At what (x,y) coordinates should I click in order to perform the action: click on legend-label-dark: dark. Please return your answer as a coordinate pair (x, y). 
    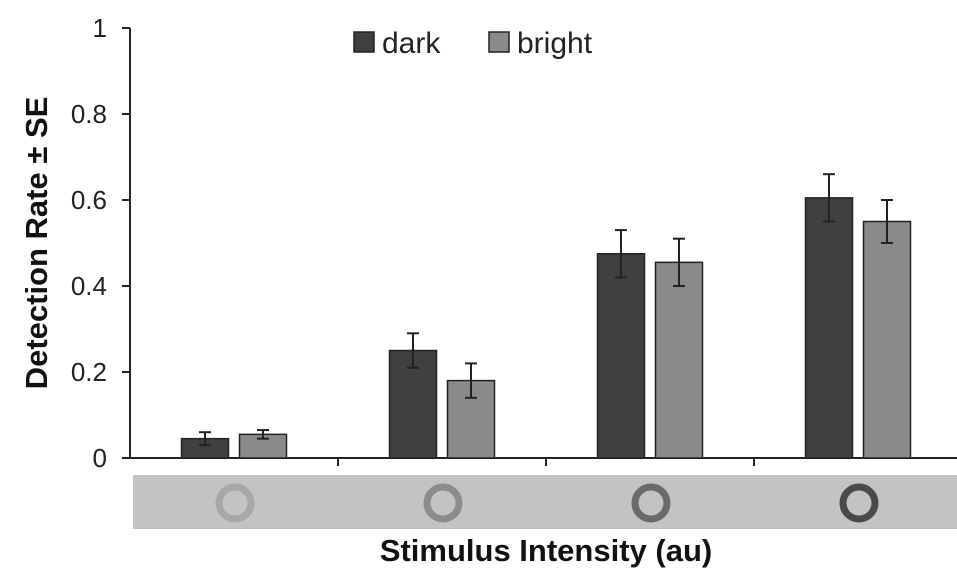
    Looking at the image, I should click on (411, 43).